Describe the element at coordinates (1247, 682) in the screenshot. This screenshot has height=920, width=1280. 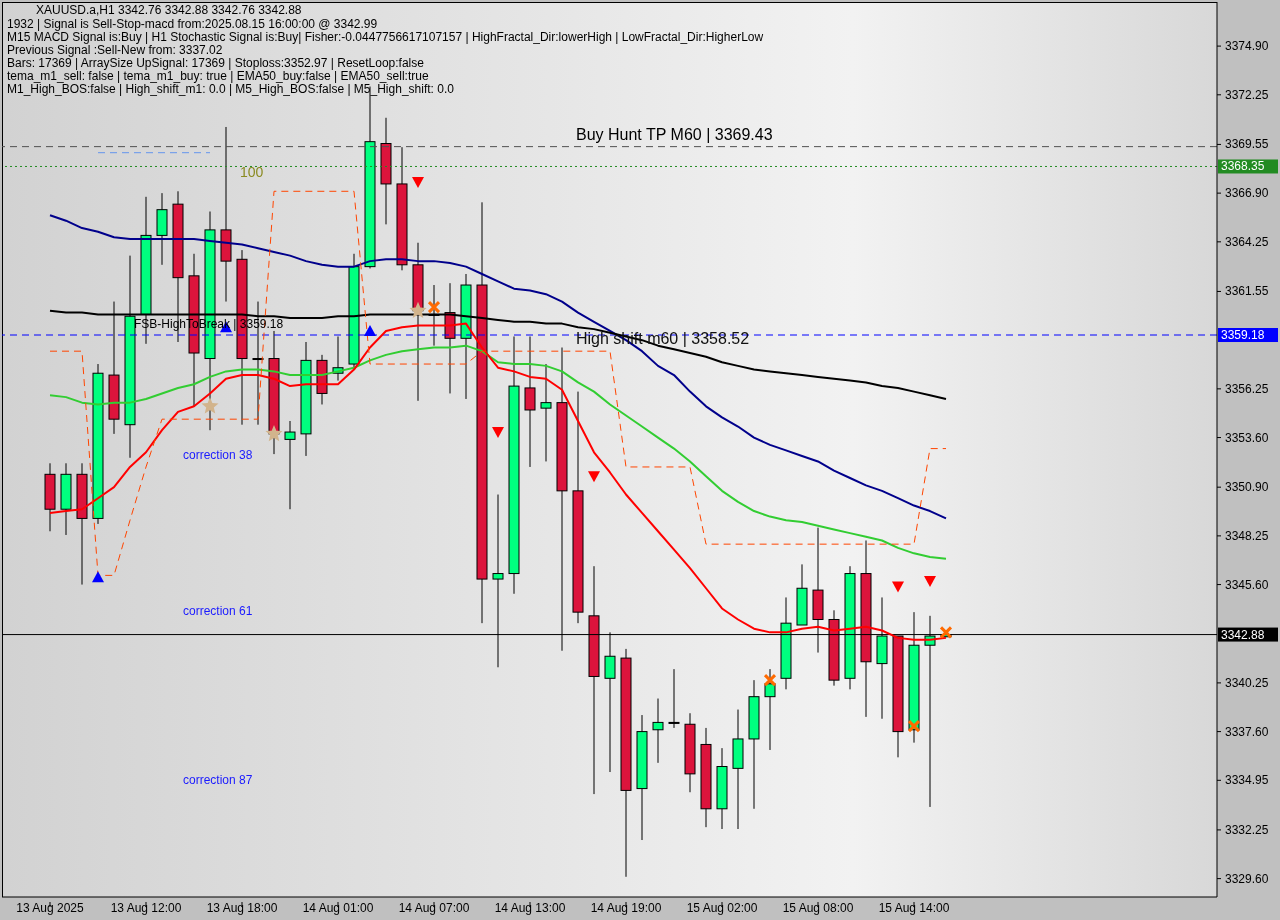
I see `y-tick-label: 3340.25` at that location.